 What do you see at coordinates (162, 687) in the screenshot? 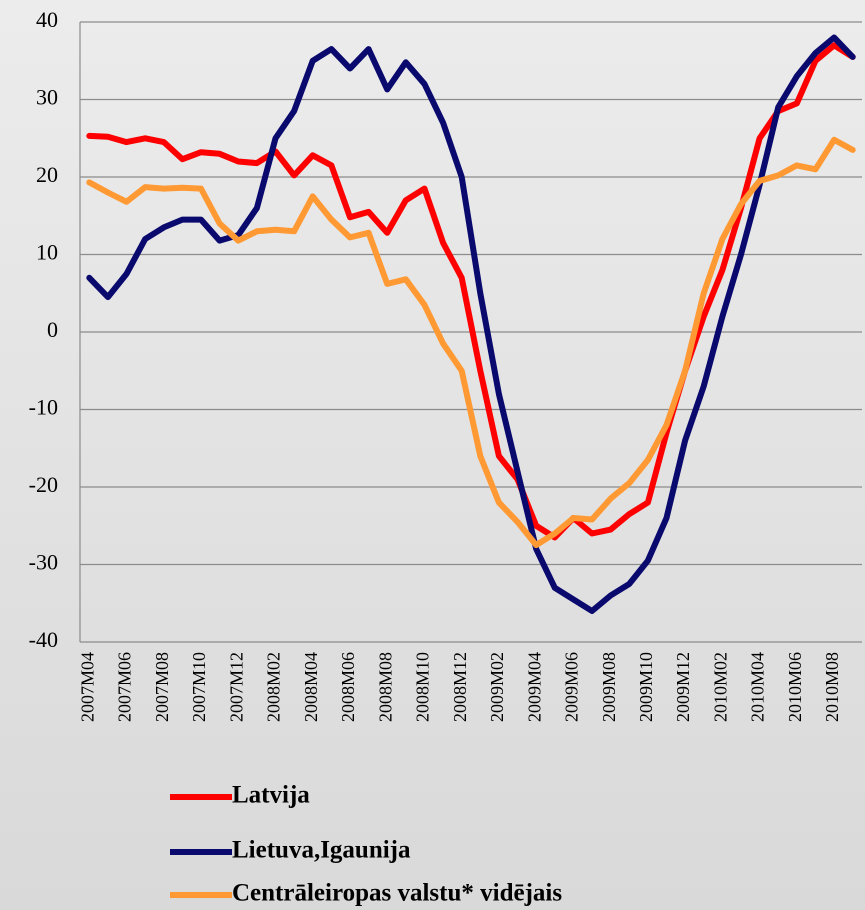
I see `x-tick-label: 2007M08` at bounding box center [162, 687].